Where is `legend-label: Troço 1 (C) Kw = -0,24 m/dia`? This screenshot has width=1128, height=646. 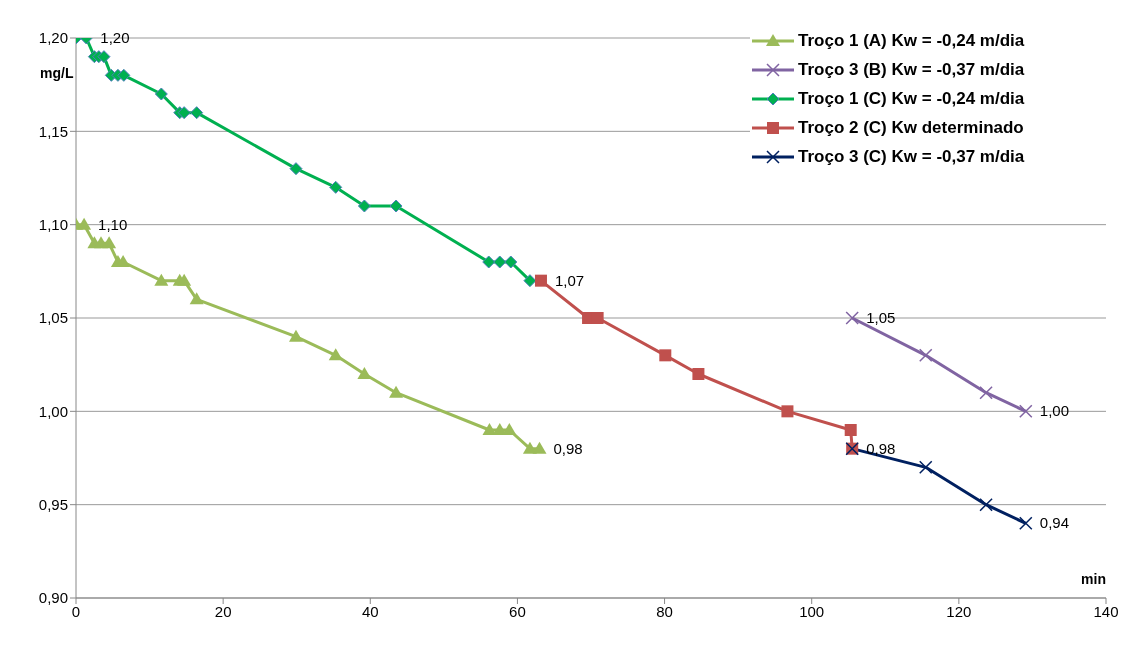
legend-label: Troço 1 (C) Kw = -0,24 m/dia is located at coordinates (911, 98).